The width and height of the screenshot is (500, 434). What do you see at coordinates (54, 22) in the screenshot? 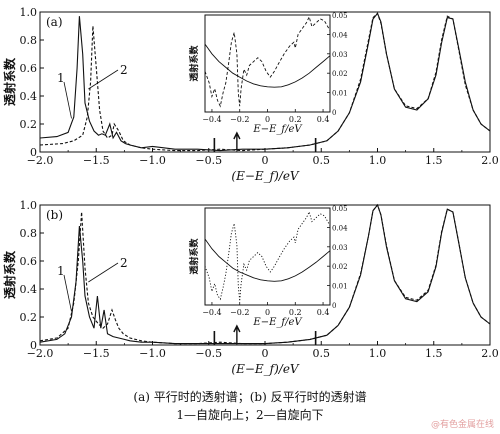
I see `panel-label: (a)` at bounding box center [54, 22].